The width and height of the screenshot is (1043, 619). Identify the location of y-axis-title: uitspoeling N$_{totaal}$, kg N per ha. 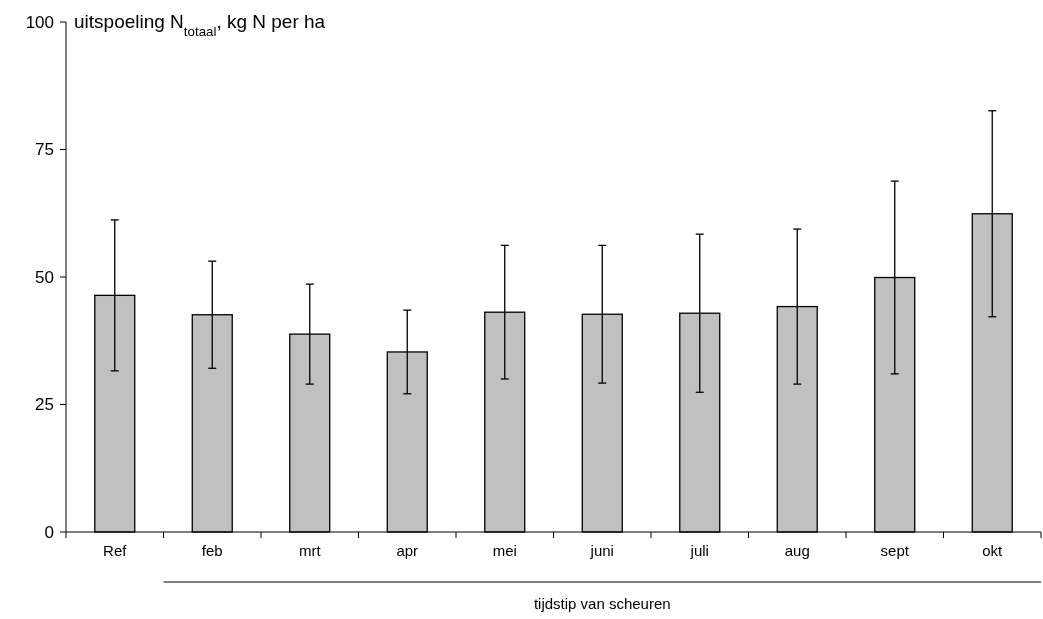
(200, 25).